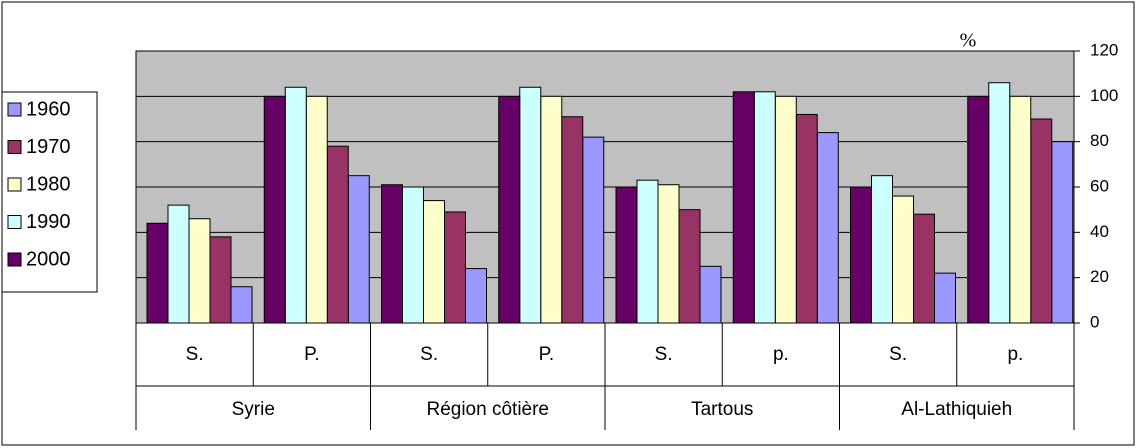 The width and height of the screenshot is (1137, 448). I want to click on y-axis-label: %, so click(968, 41).